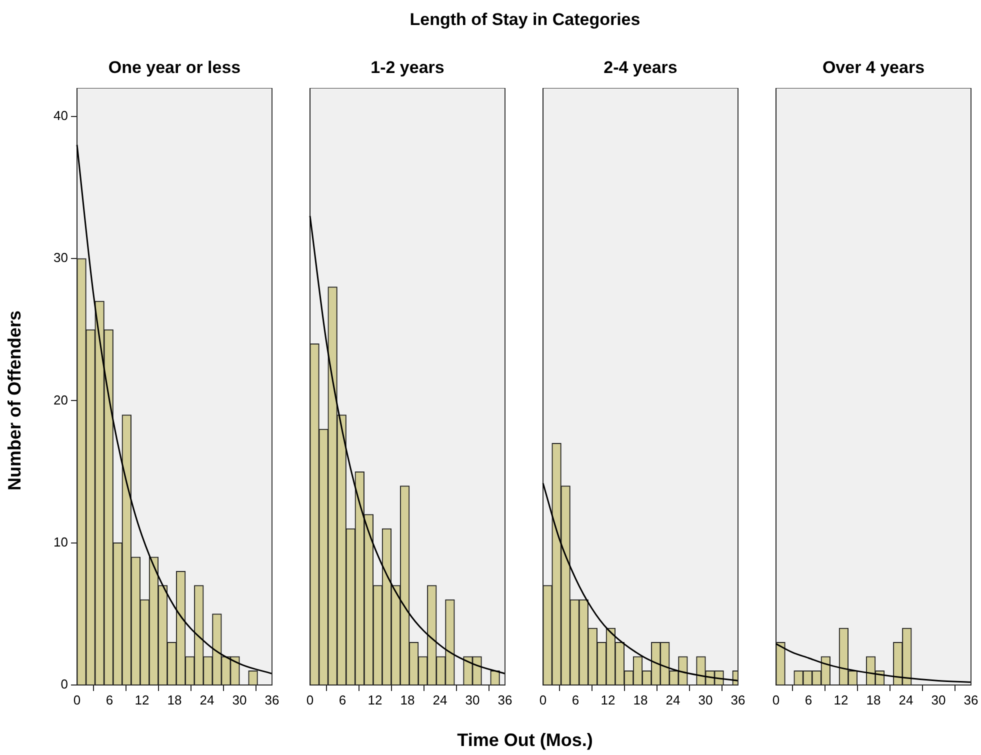  I want to click on text: Length of Stay in Categories, so click(525, 20).